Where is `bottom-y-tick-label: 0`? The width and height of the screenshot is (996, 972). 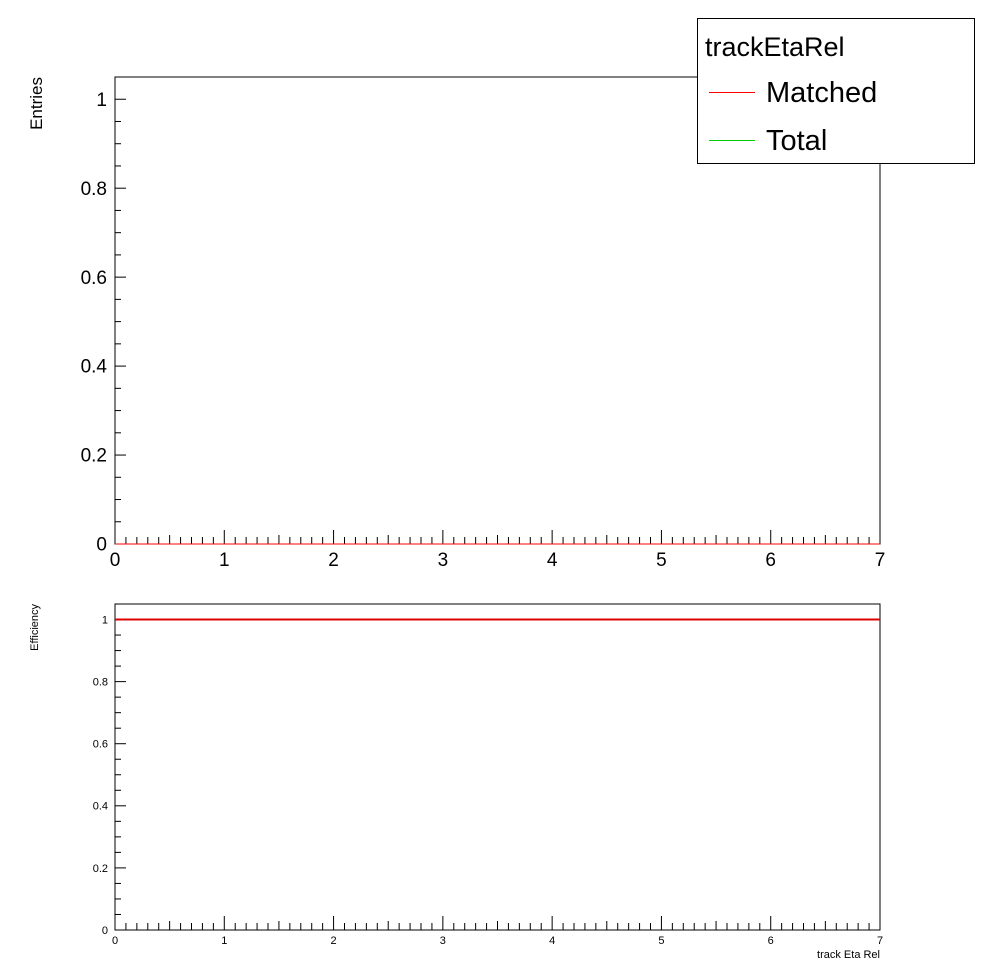 bottom-y-tick-label: 0 is located at coordinates (105, 931).